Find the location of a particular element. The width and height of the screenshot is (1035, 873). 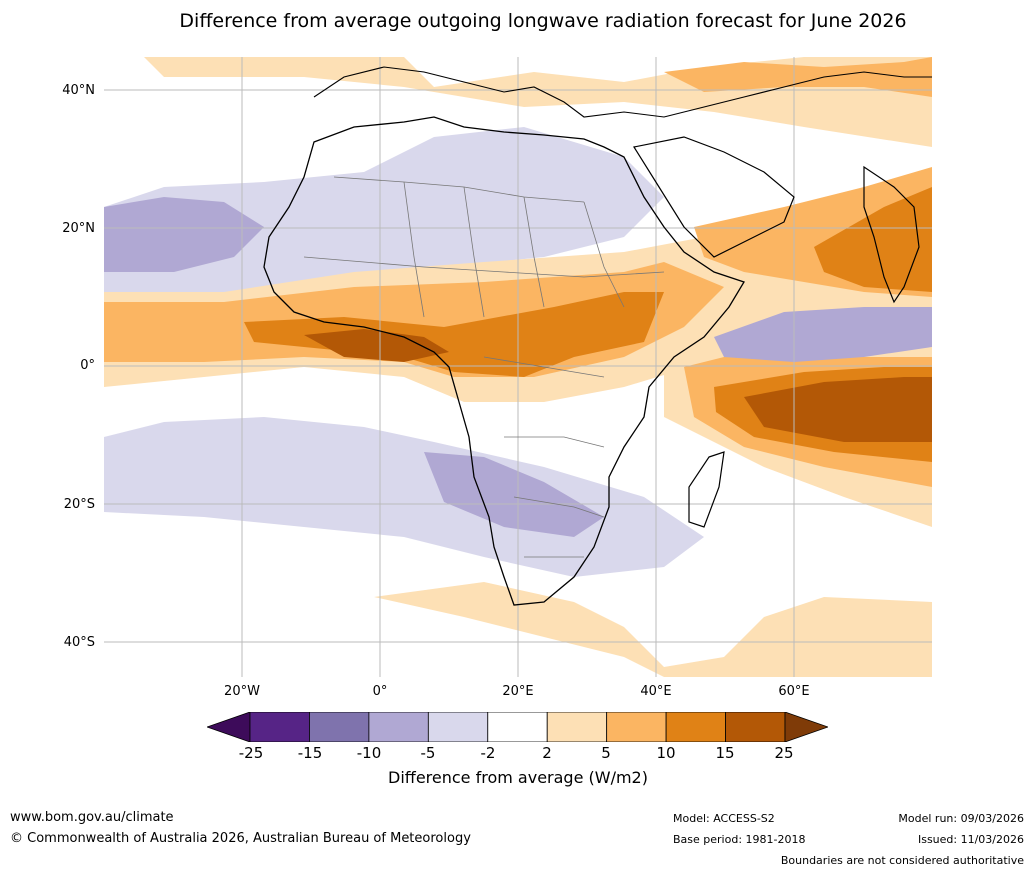

lat-label-40n: 40°N is located at coordinates (78, 90).